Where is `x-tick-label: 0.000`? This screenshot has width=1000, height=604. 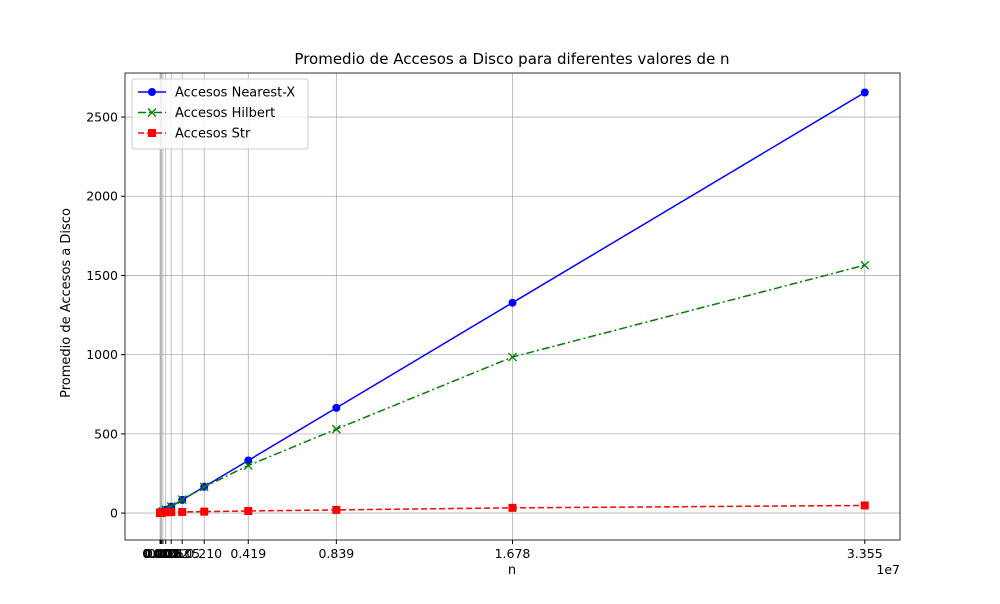 x-tick-label: 0.000 is located at coordinates (160, 553).